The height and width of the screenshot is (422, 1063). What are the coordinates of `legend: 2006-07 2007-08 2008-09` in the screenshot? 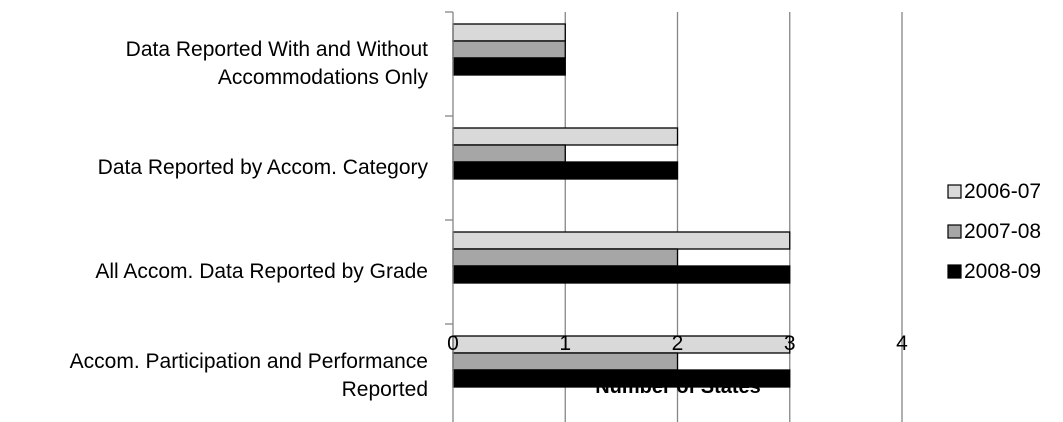 It's located at (994, 231).